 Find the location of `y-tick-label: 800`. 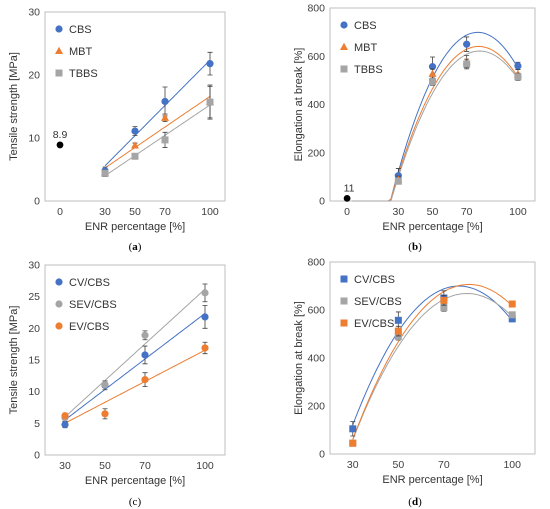

y-tick-label: 800 is located at coordinates (316, 263).